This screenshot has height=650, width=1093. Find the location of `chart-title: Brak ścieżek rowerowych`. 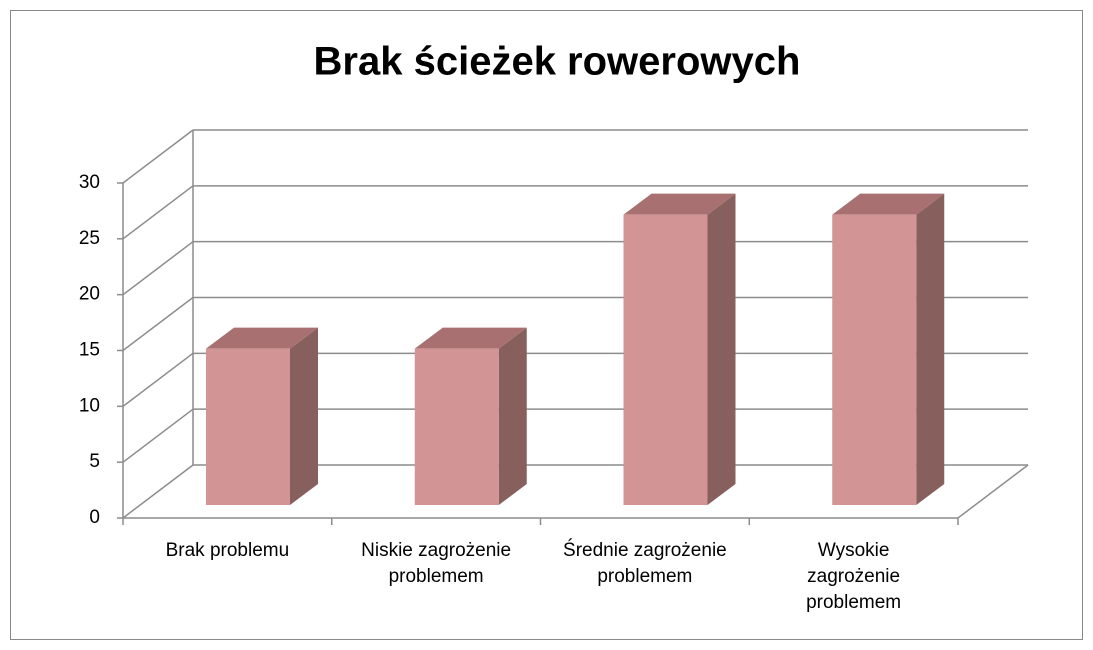

chart-title: Brak ścieżek rowerowych is located at coordinates (557, 62).